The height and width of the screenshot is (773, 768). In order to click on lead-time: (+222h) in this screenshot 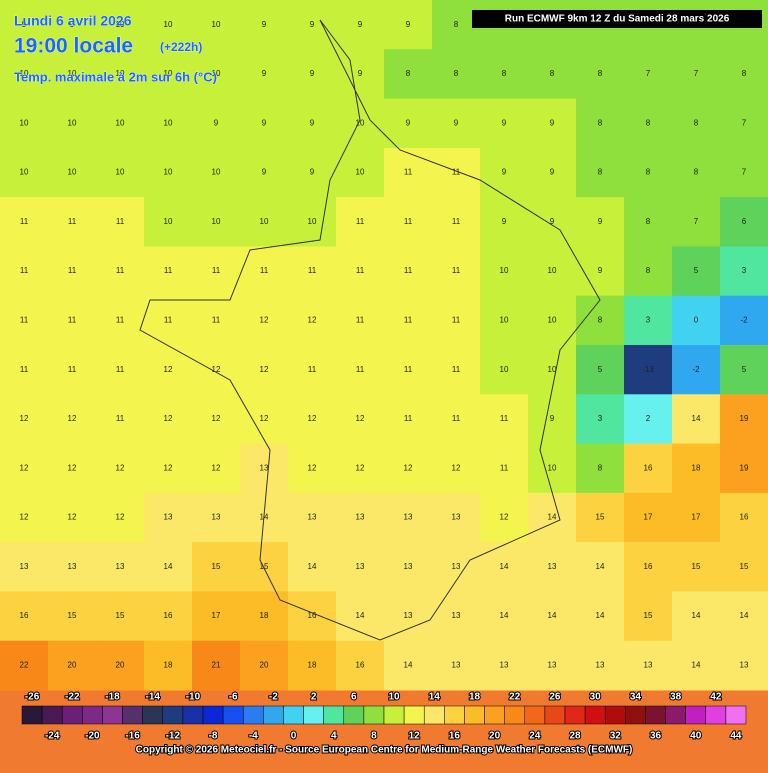, I will do `click(181, 47)`.